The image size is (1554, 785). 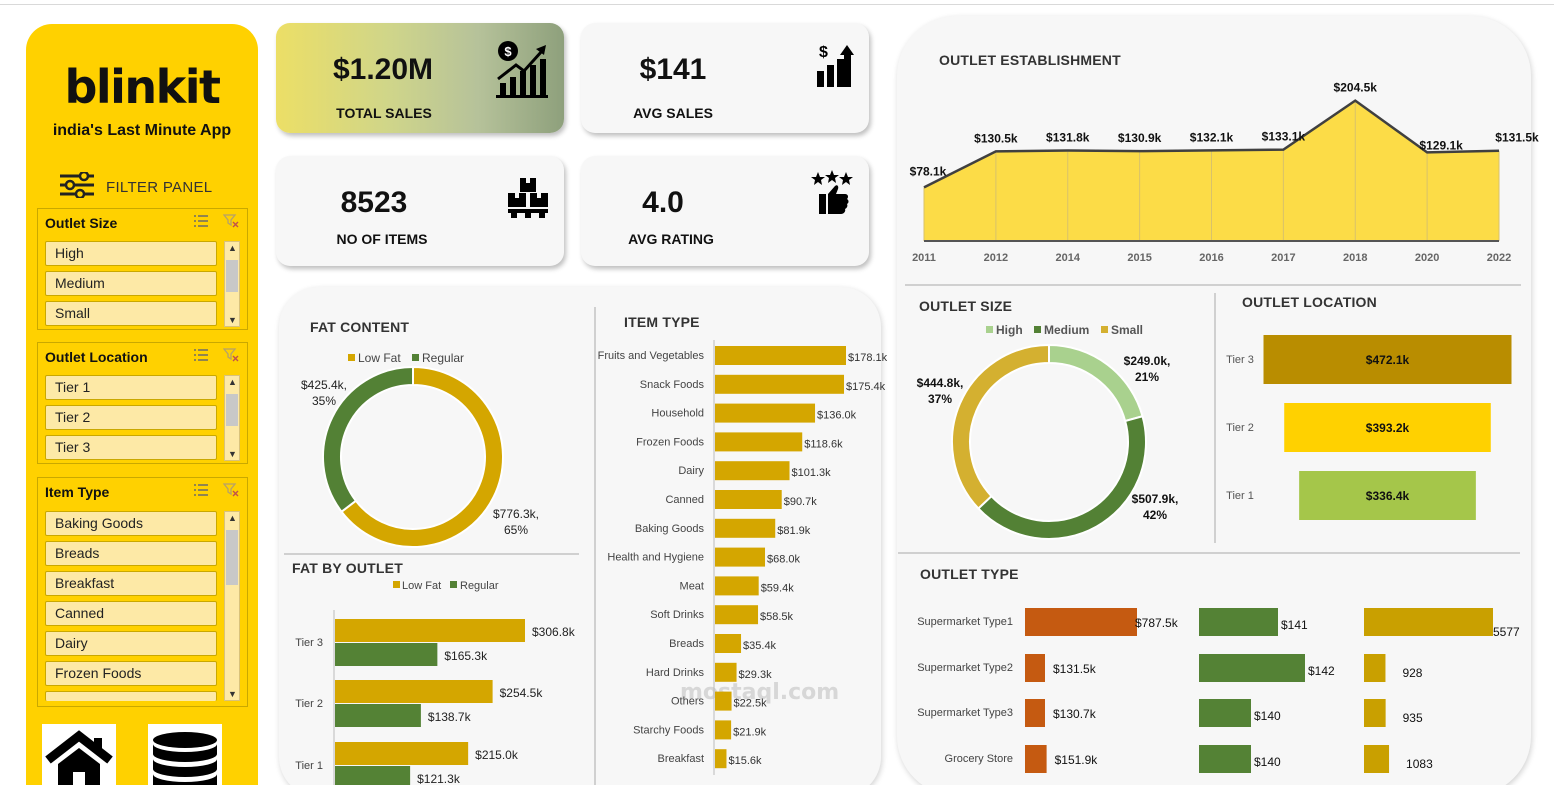 I want to click on data-button, so click(x=185, y=754).